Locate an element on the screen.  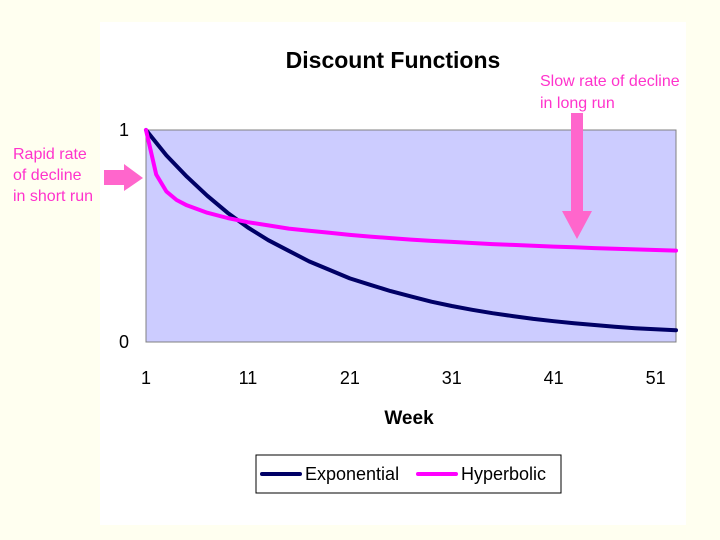
x-axis-label: Week is located at coordinates (409, 418).